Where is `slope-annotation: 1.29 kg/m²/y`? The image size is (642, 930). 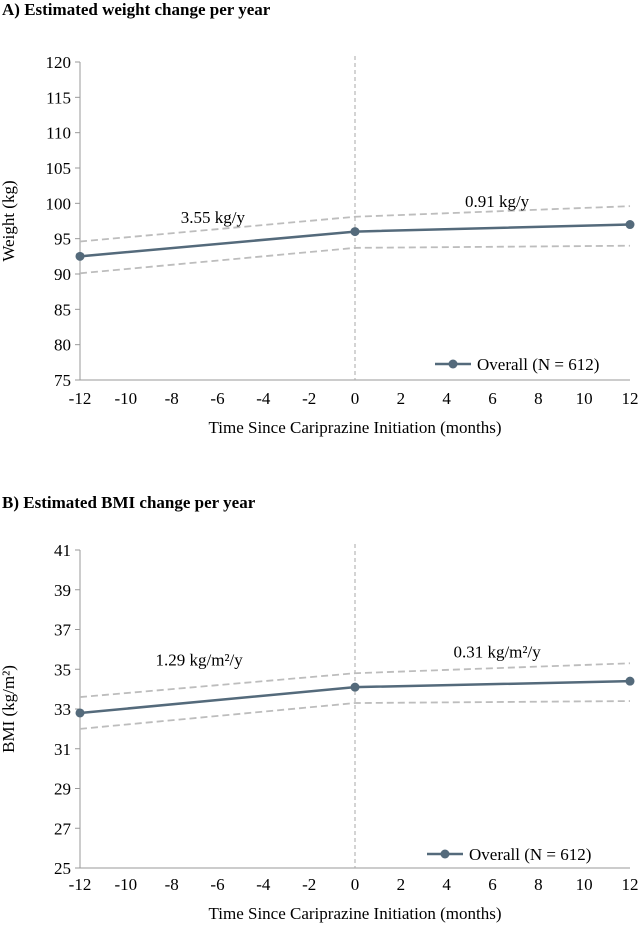 slope-annotation: 1.29 kg/m²/y is located at coordinates (200, 659).